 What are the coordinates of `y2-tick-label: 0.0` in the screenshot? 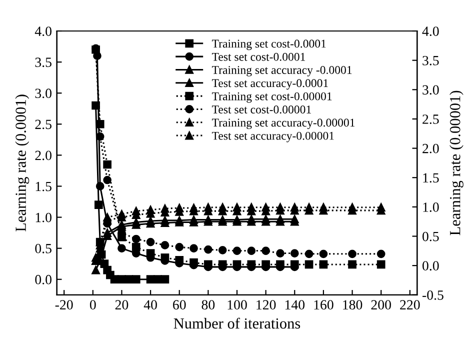 It's located at (430, 266).